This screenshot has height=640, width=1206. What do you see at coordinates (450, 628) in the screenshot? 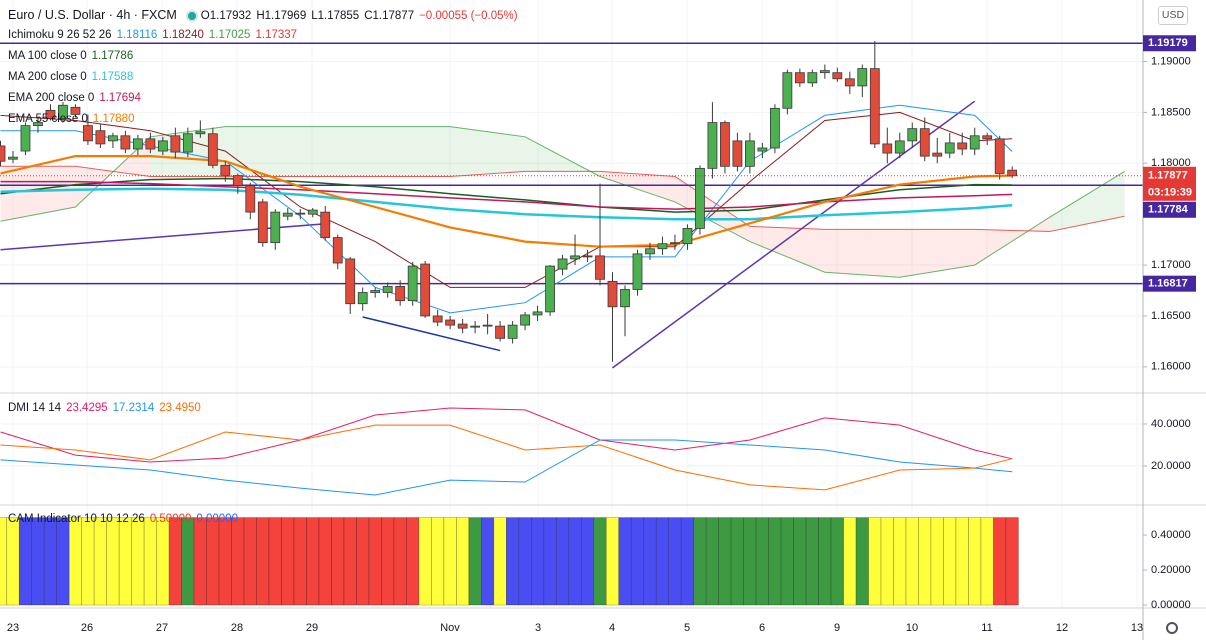
I see `x-tick-label: Nov` at bounding box center [450, 628].